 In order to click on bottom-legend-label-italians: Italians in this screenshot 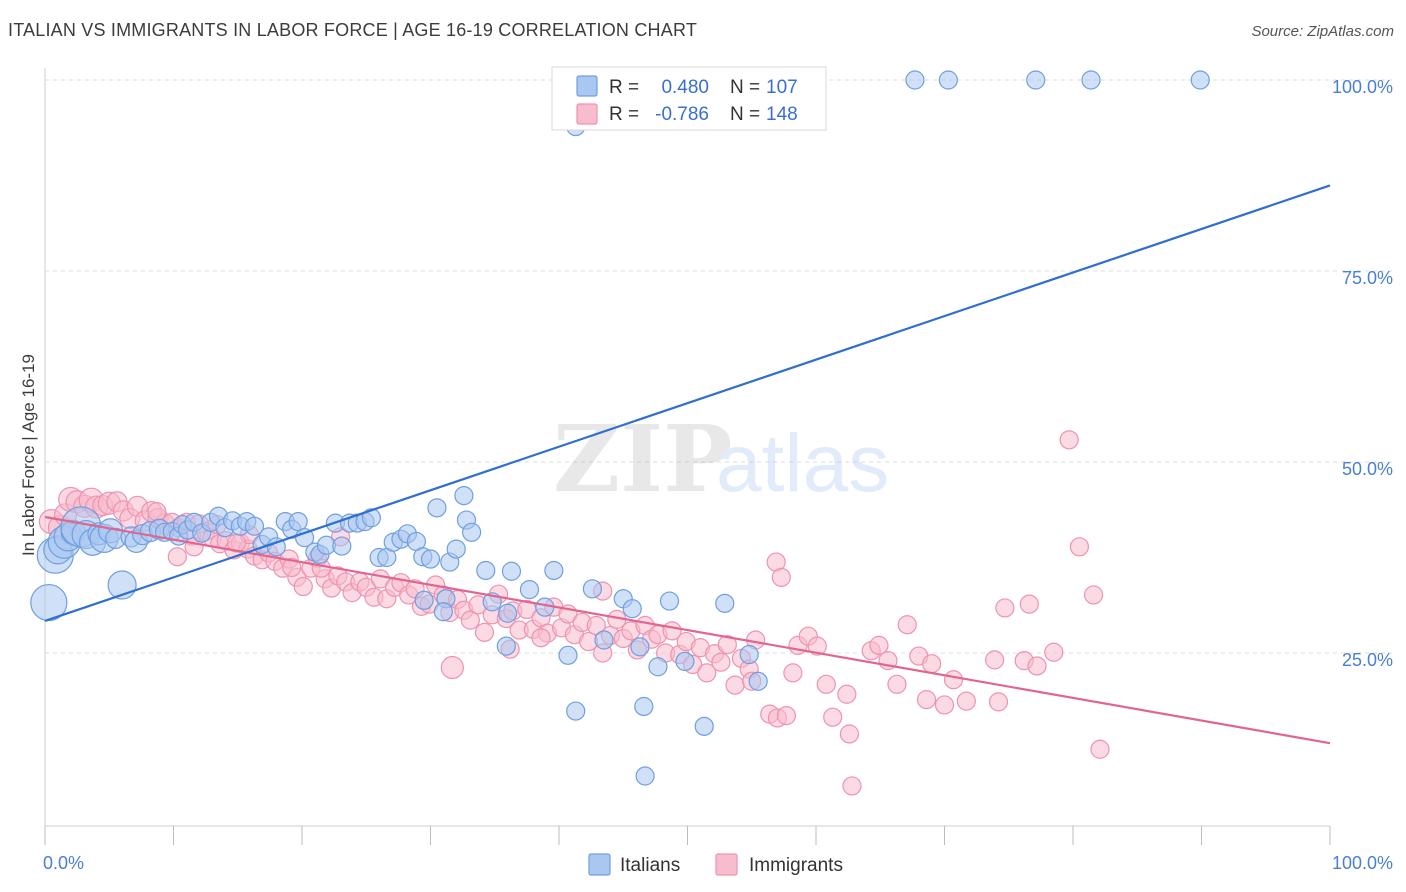, I will do `click(650, 865)`.